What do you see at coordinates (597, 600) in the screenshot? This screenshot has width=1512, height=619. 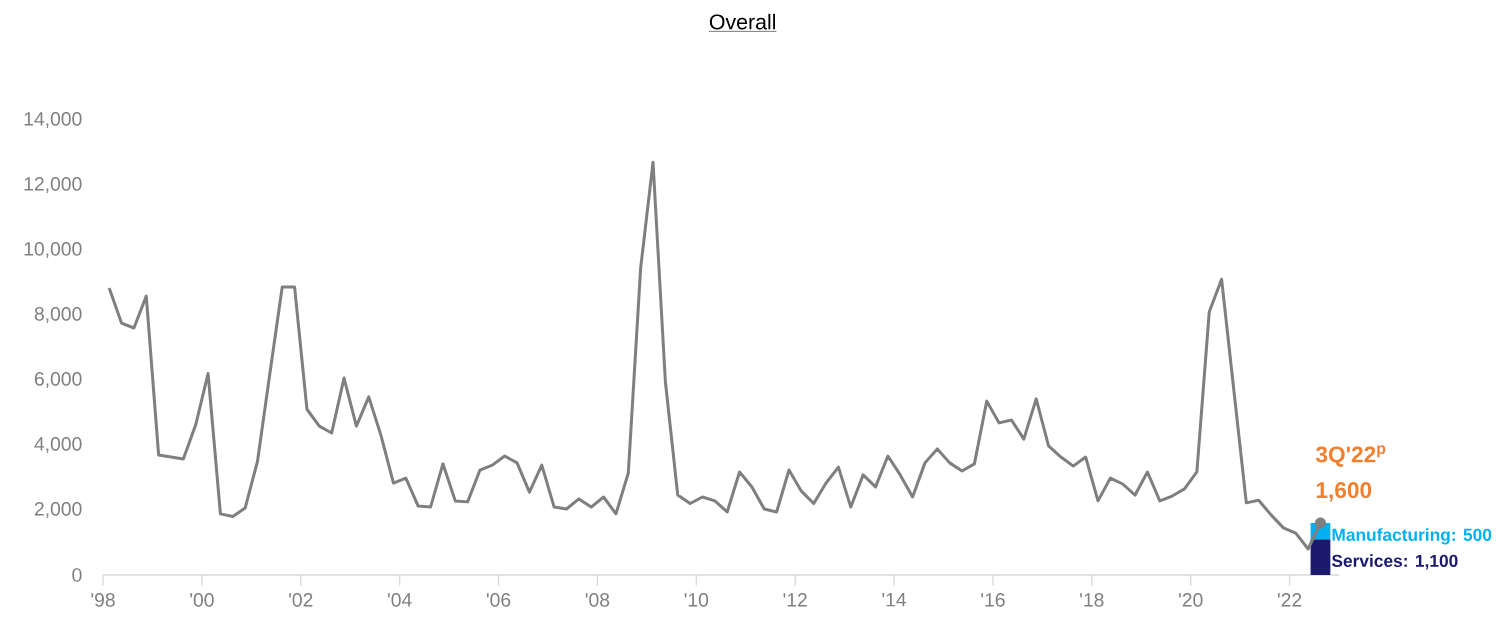 I see `x-tick-label: '08` at bounding box center [597, 600].